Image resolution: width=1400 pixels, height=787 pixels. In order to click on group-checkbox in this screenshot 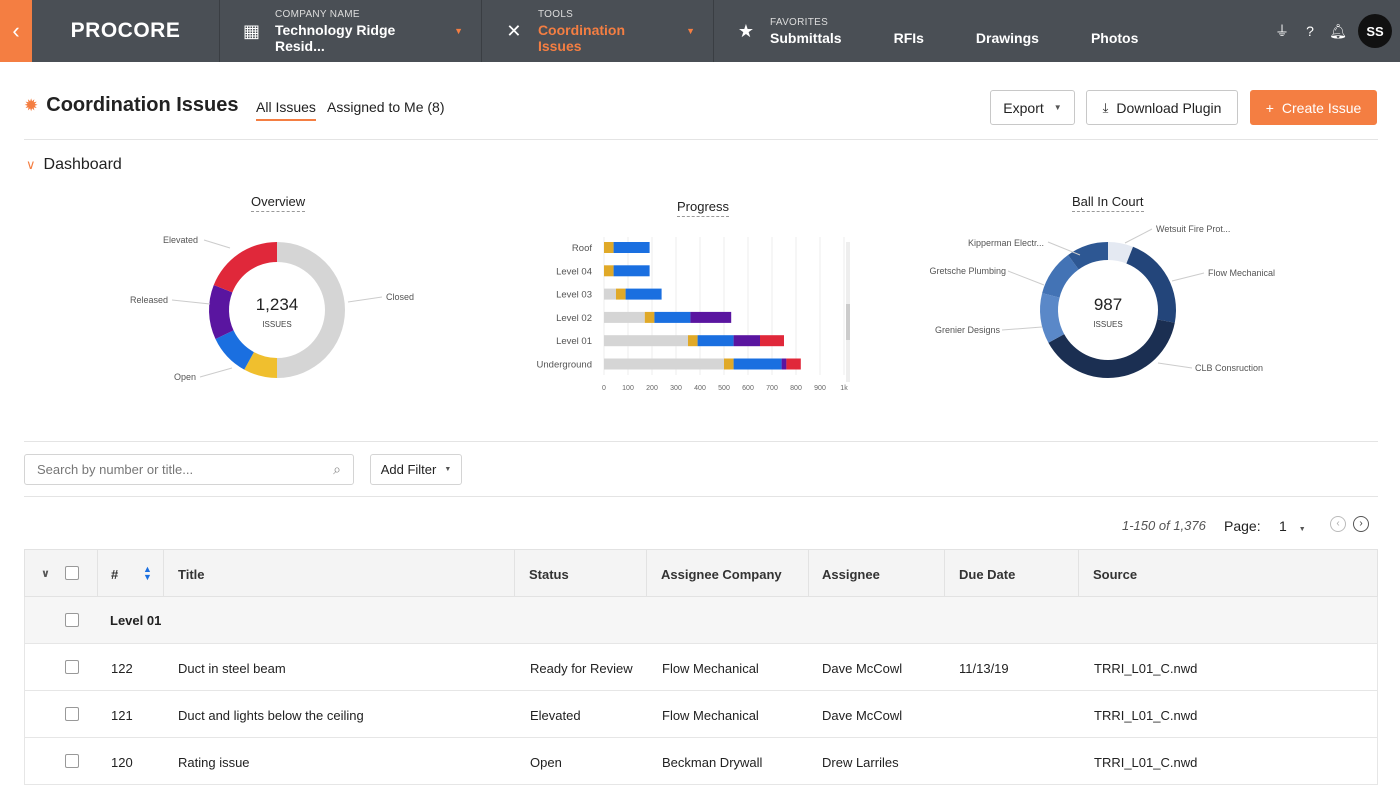, I will do `click(72, 620)`.